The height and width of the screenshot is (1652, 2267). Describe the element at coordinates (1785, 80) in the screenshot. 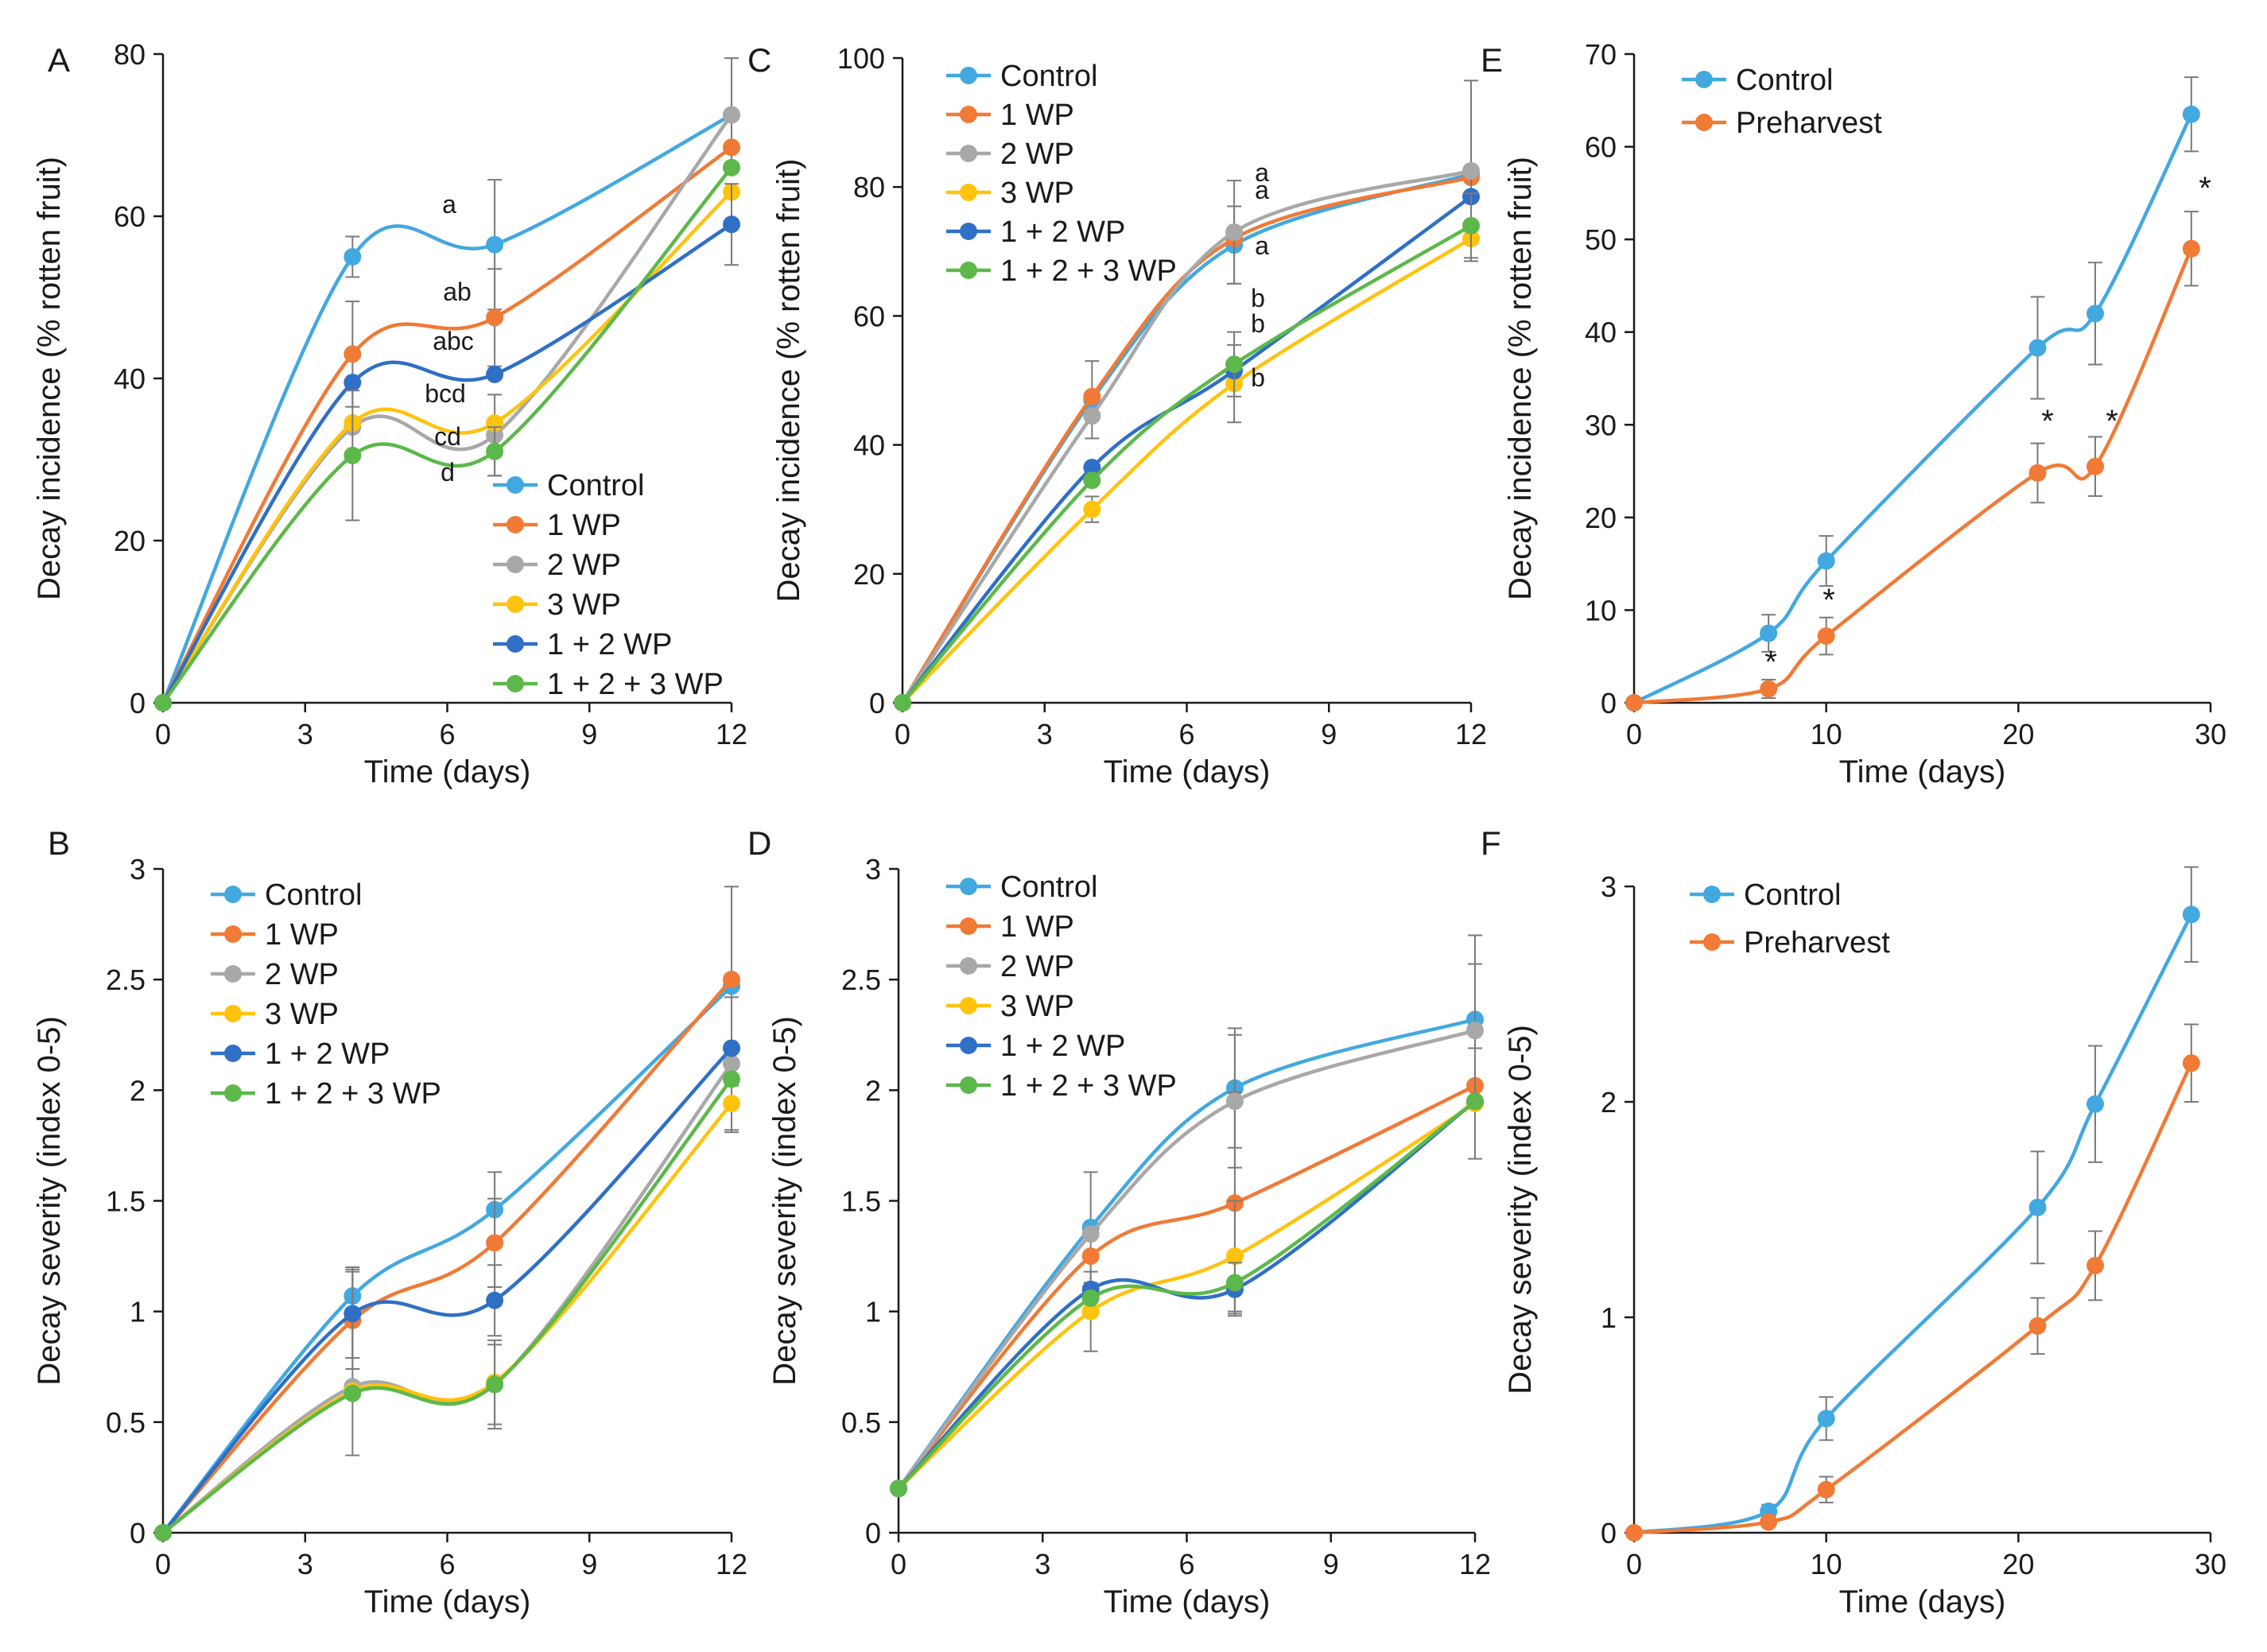

I see `legend-label: Control` at that location.